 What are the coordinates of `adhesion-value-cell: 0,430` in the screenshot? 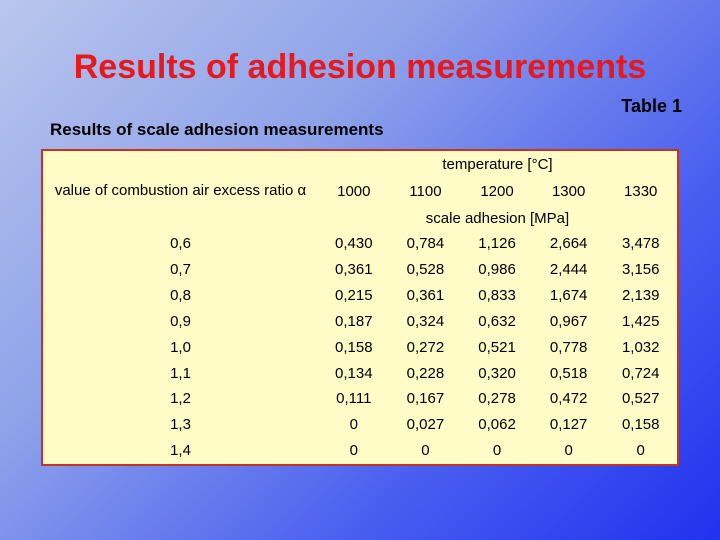 It's located at (354, 244).